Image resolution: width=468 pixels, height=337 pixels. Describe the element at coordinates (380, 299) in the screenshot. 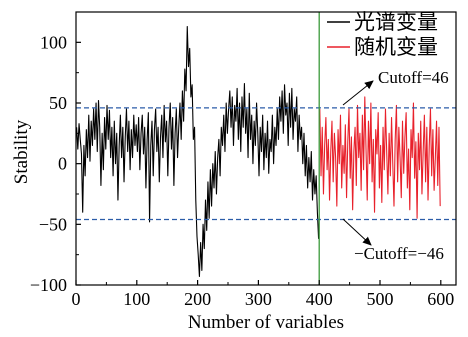

I see `x-tick-label-5: 500` at that location.